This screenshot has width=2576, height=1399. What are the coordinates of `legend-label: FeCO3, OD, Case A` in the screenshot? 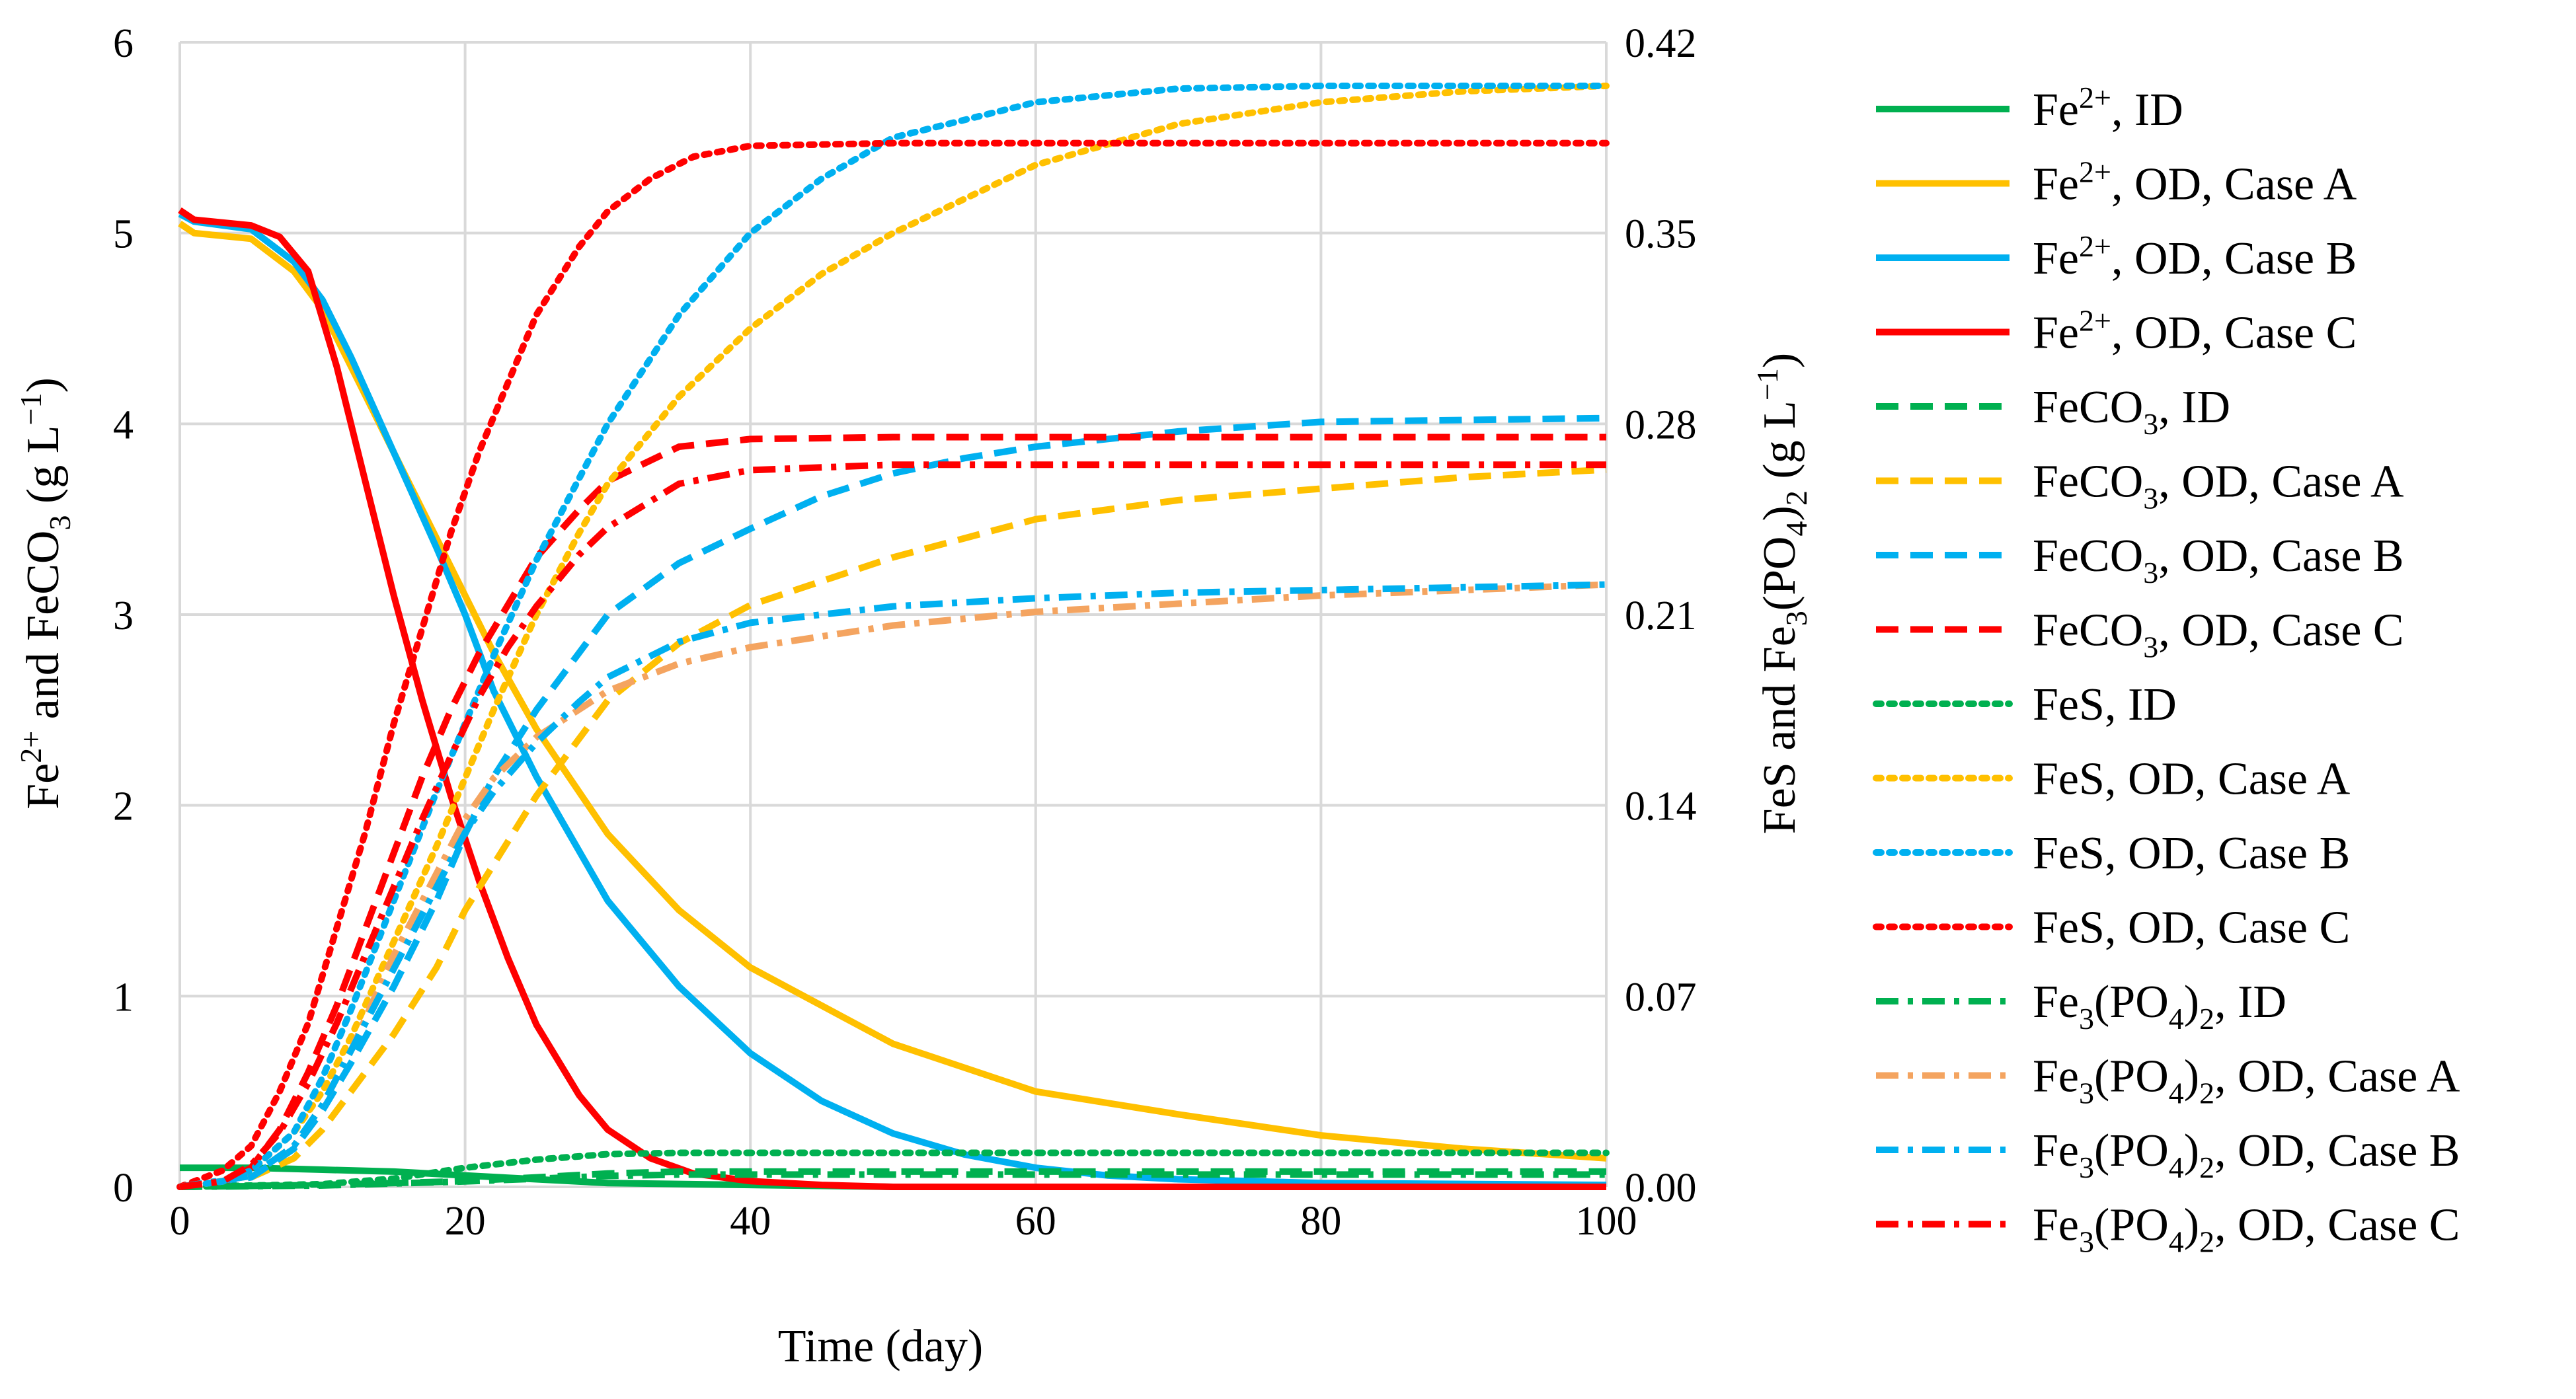 It's located at (2218, 486).